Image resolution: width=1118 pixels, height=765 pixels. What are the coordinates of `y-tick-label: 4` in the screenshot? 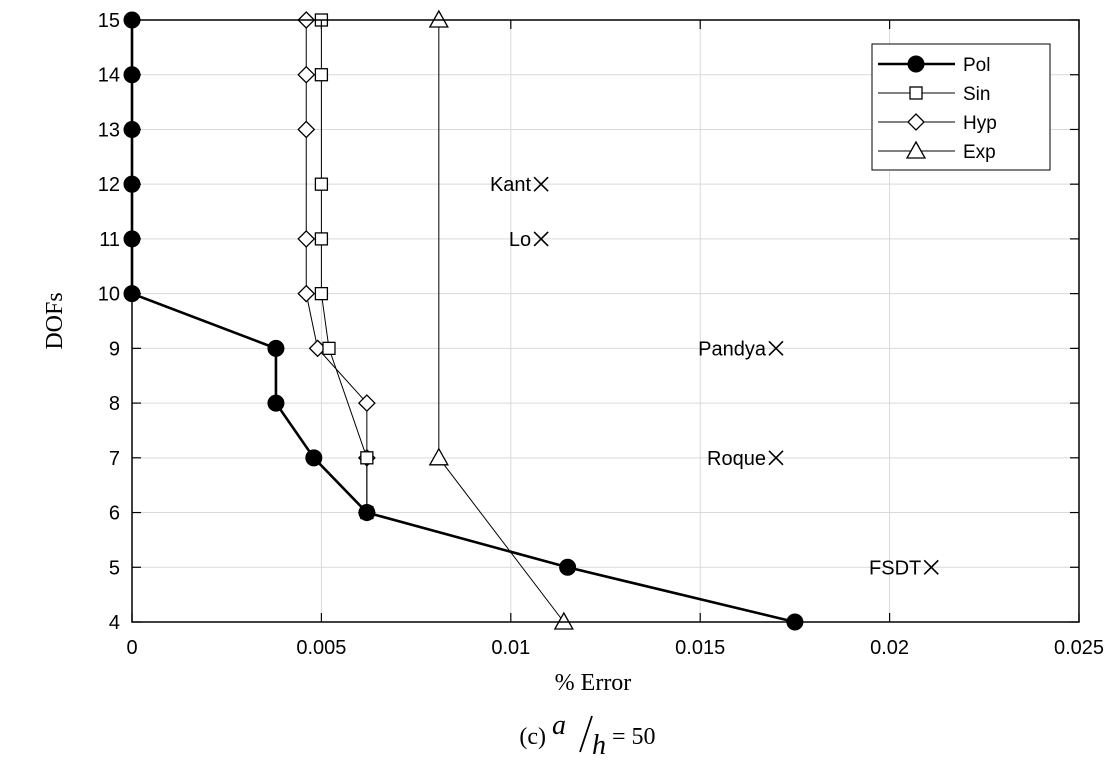 It's located at (114, 623).